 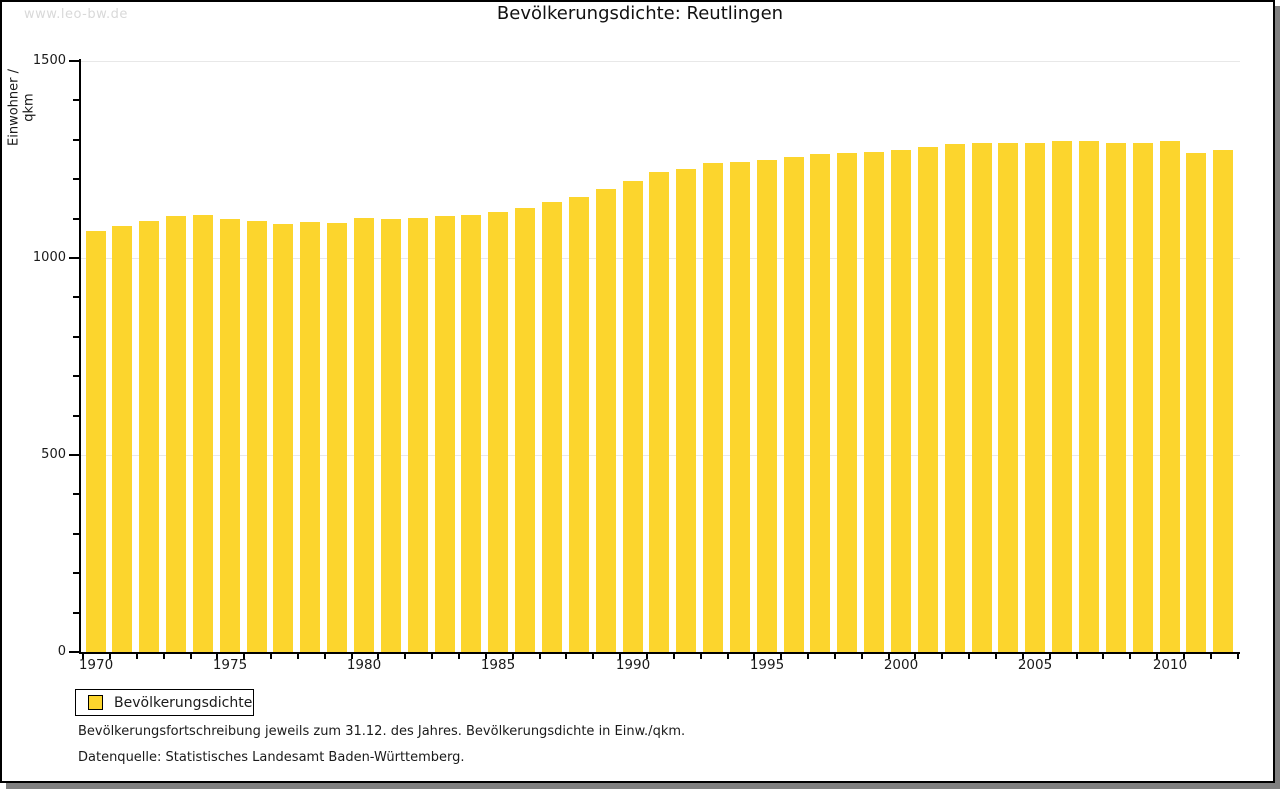 I want to click on bar-1999, so click(x=874, y=402).